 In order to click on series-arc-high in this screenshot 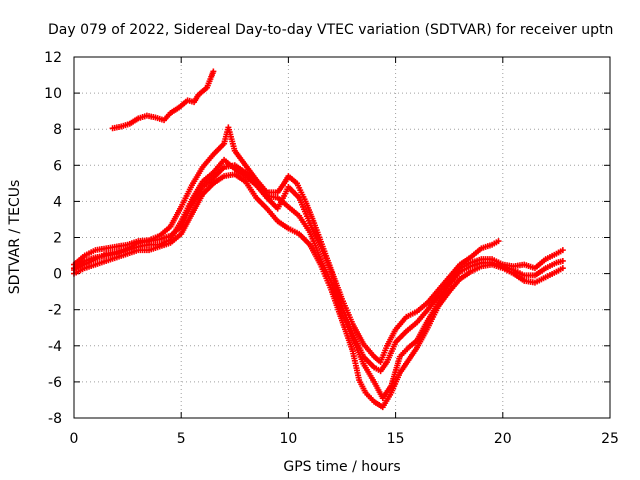, I will do `click(163, 100)`.